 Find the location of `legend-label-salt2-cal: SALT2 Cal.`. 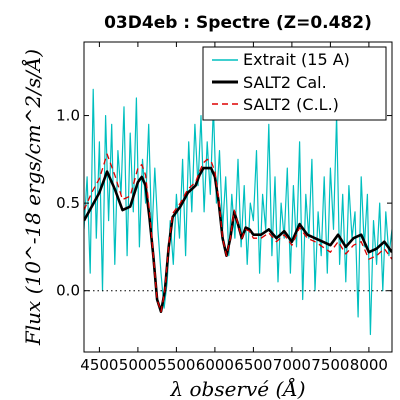

legend-label-salt2-cal: SALT2 Cal. is located at coordinates (285, 82).